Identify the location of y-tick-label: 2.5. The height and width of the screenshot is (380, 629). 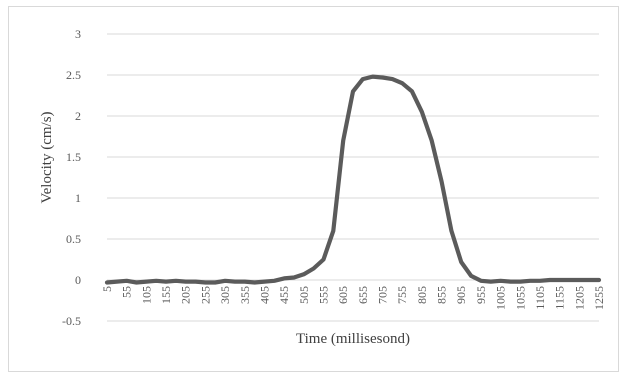
(73, 75).